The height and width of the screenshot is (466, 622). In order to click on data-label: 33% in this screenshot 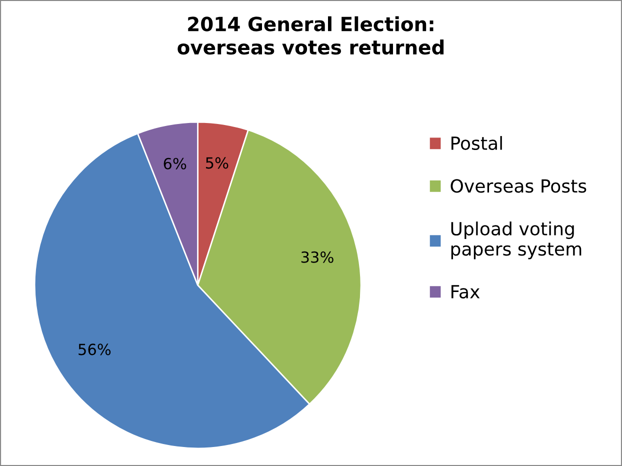, I will do `click(317, 257)`.